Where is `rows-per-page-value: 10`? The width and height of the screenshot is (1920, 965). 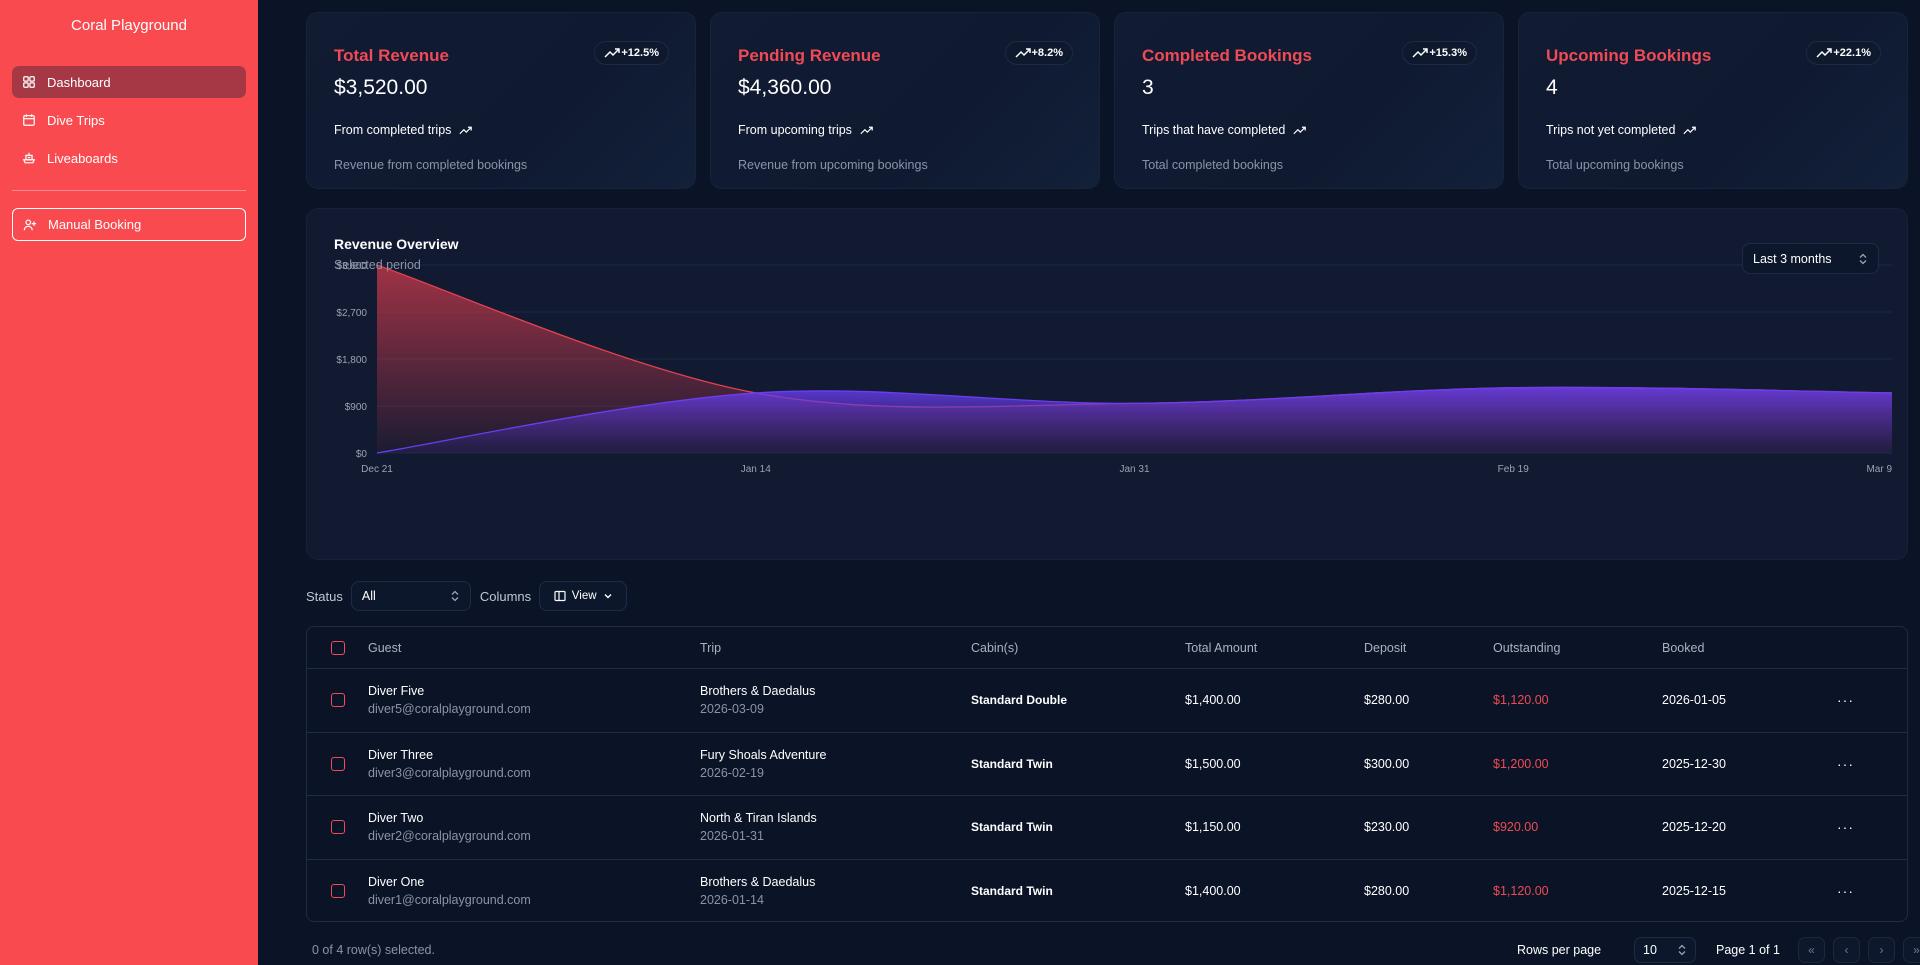
rows-per-page-value: 10 is located at coordinates (1650, 950).